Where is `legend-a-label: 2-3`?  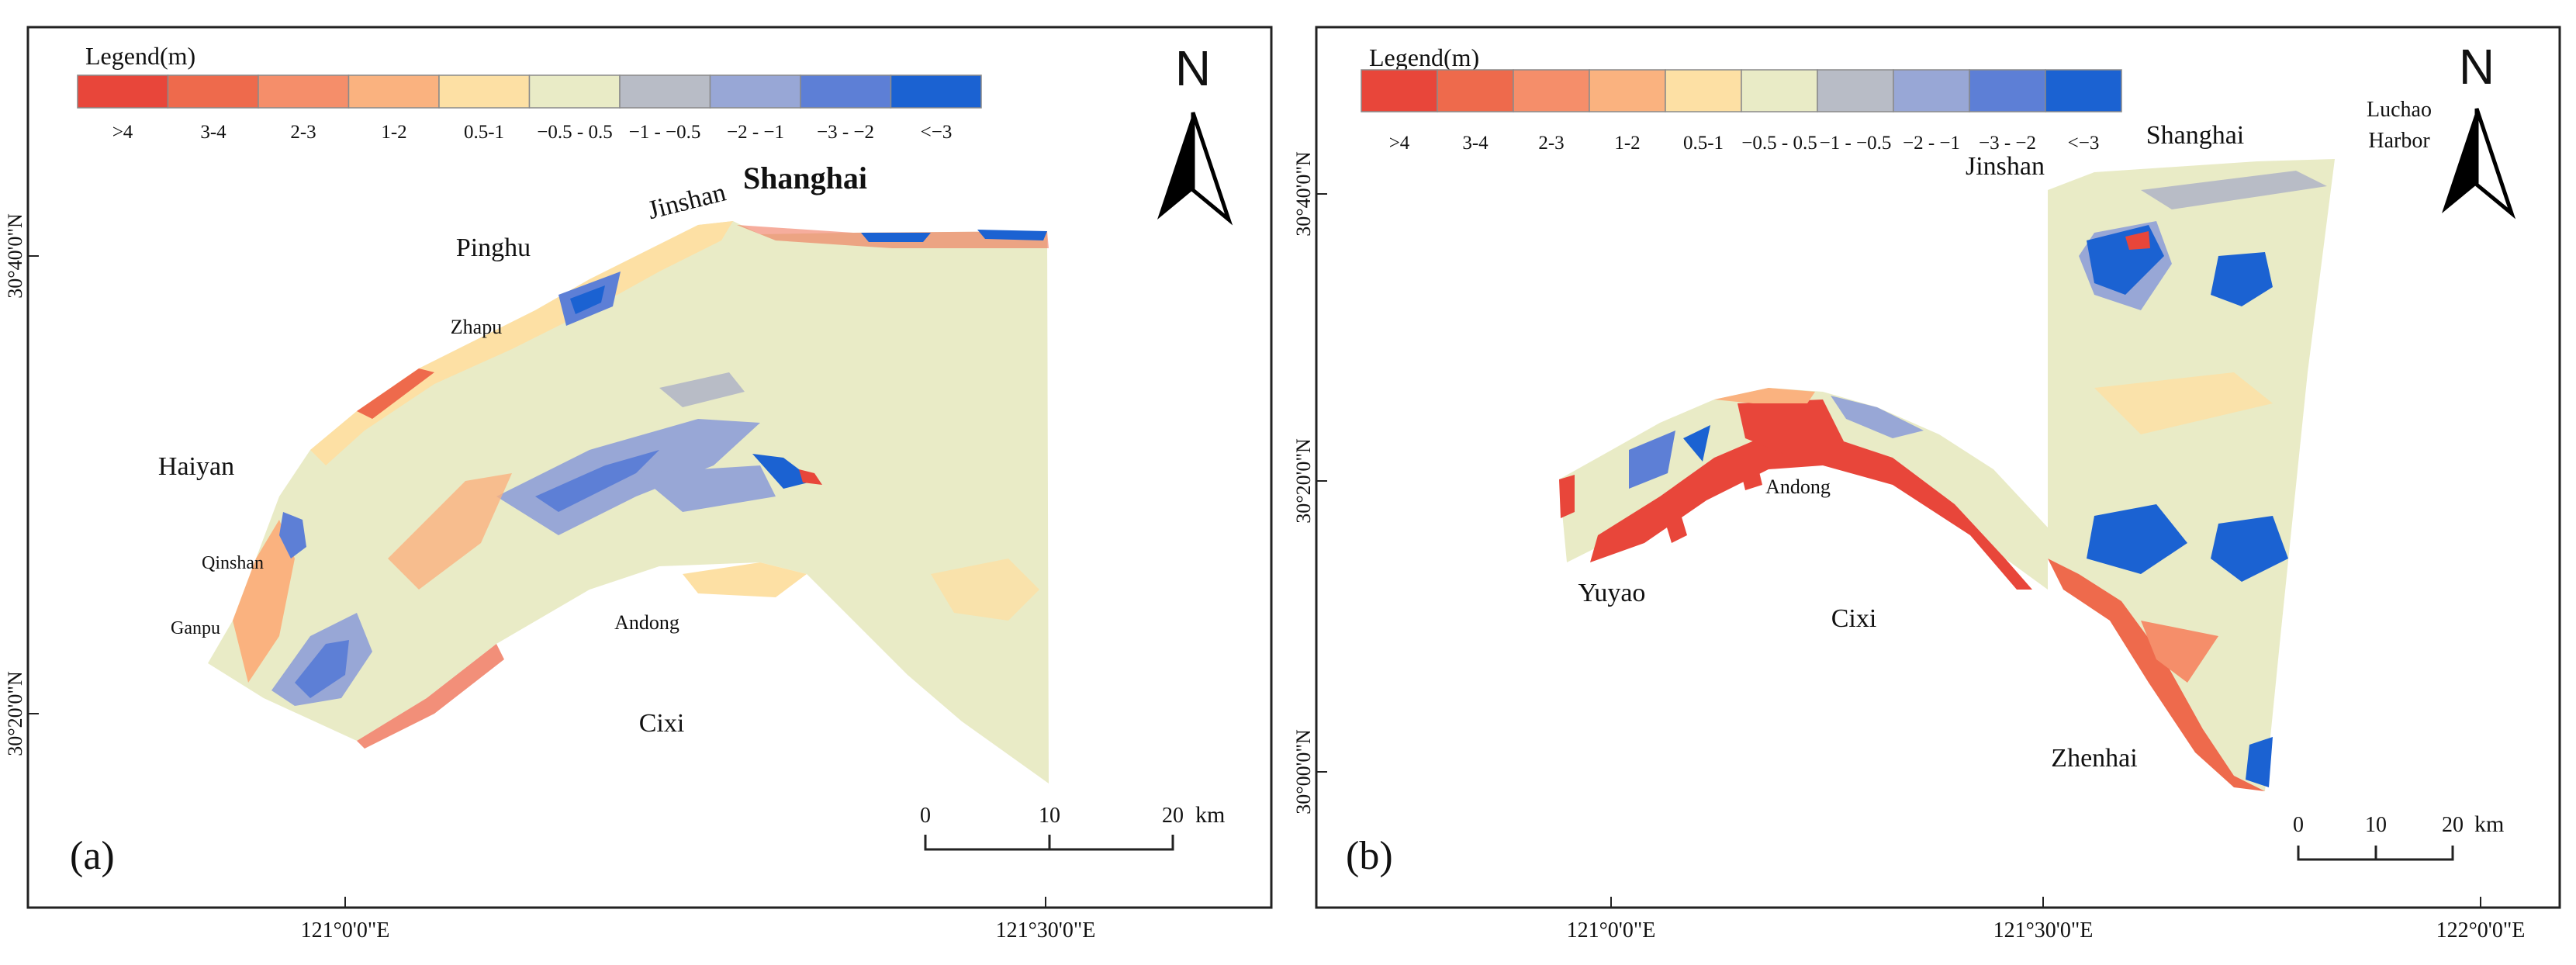
legend-a-label: 2-3 is located at coordinates (303, 132).